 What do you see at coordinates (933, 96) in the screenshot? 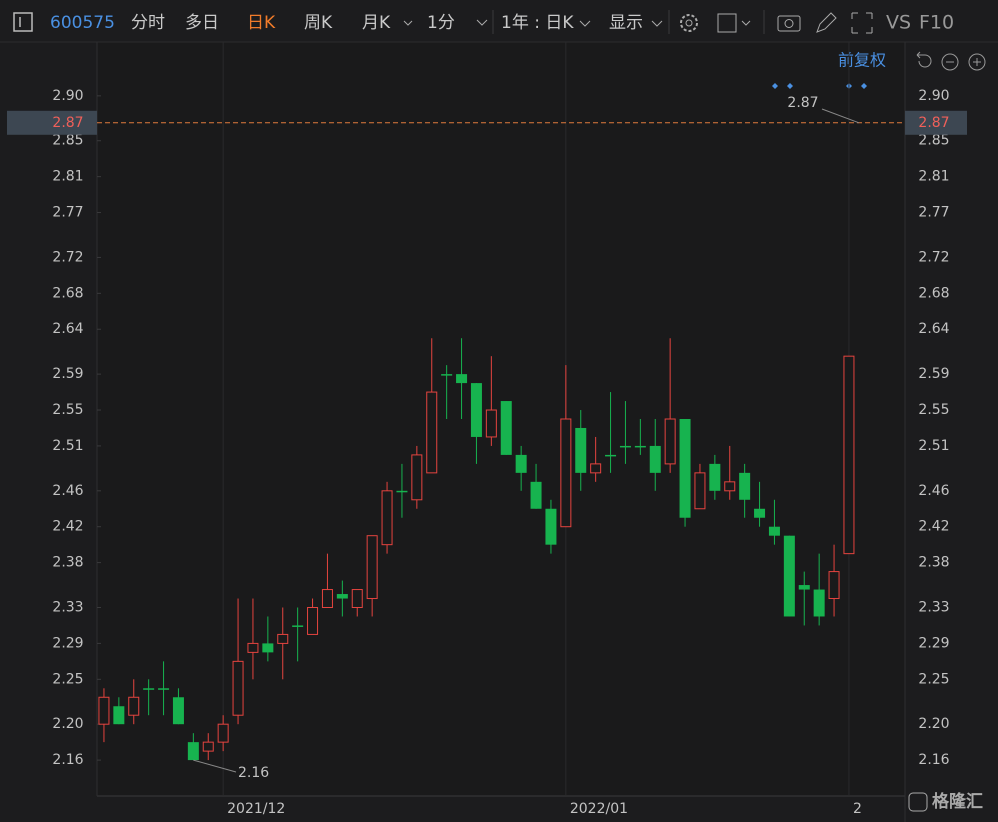
I see `y2-tick-label: 2.90` at bounding box center [933, 96].